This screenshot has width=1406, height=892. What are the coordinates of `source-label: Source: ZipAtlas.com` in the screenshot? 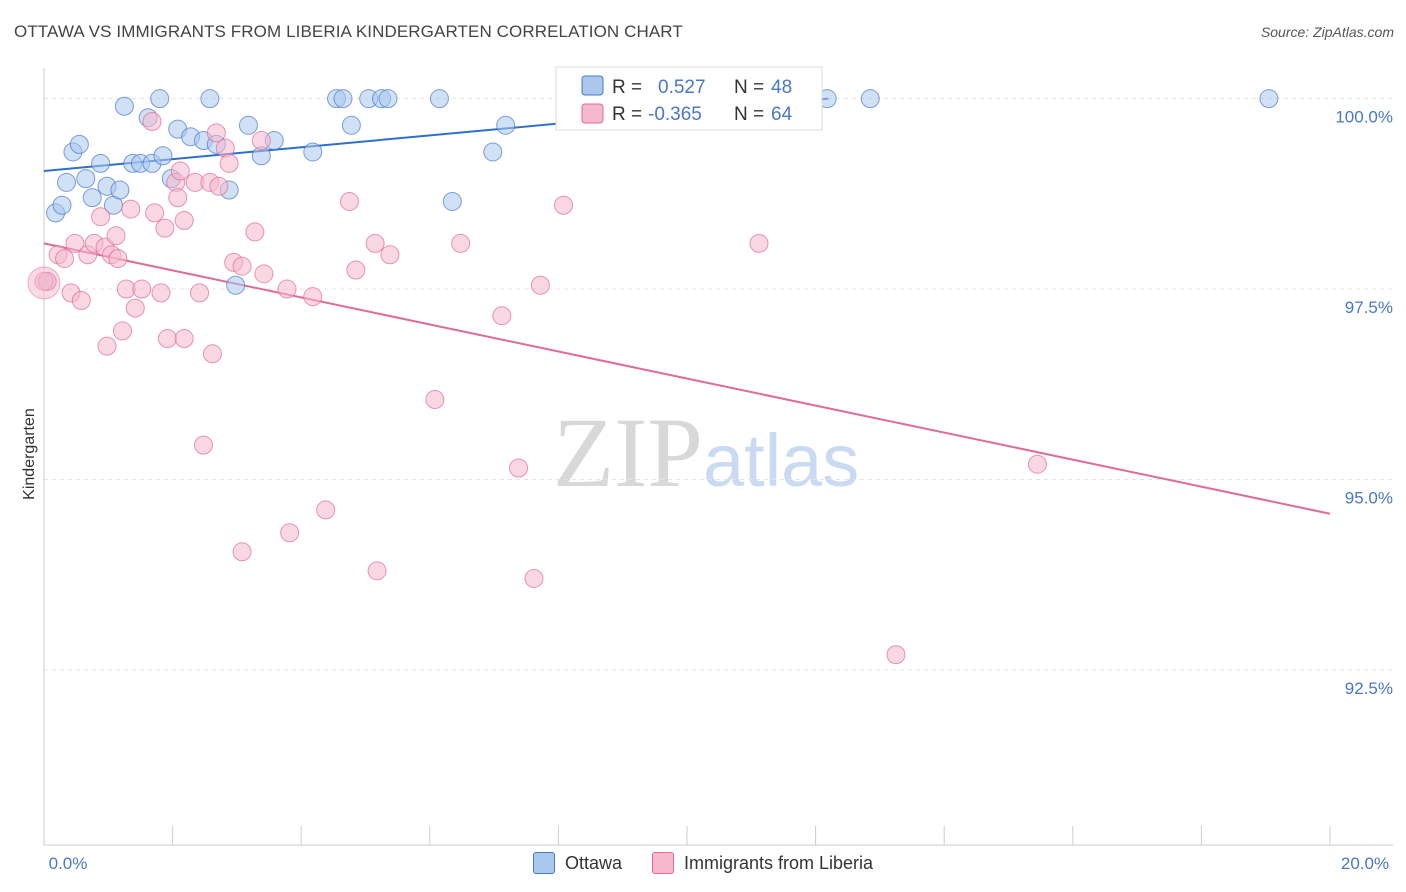 It's located at (1327, 32).